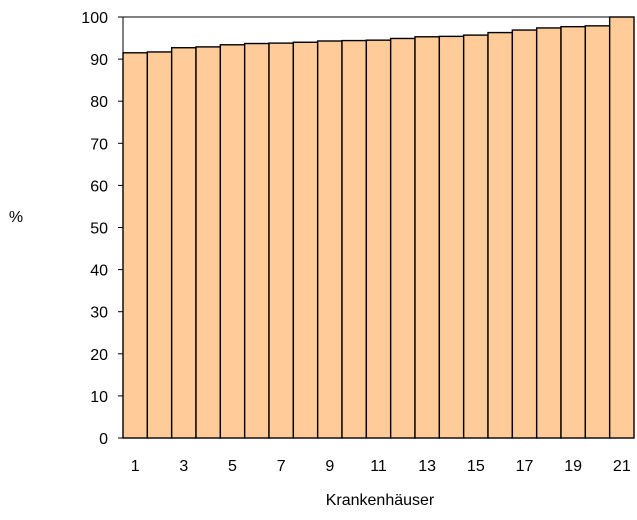 The width and height of the screenshot is (637, 520). What do you see at coordinates (378, 456) in the screenshot?
I see `x-axis: 1 3 5 7 9 11 13 15 17 19 21` at bounding box center [378, 456].